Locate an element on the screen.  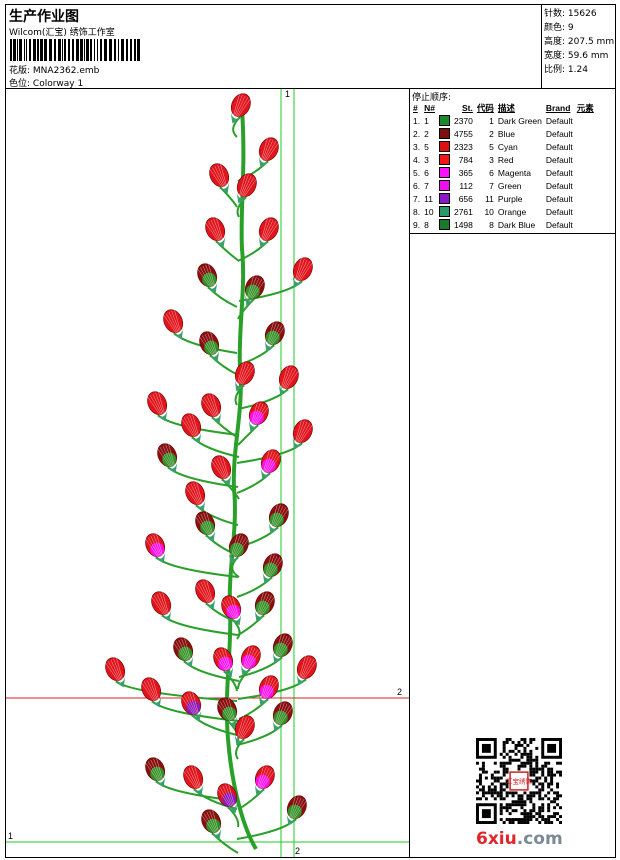
row-st: 1498 is located at coordinates (463, 224).